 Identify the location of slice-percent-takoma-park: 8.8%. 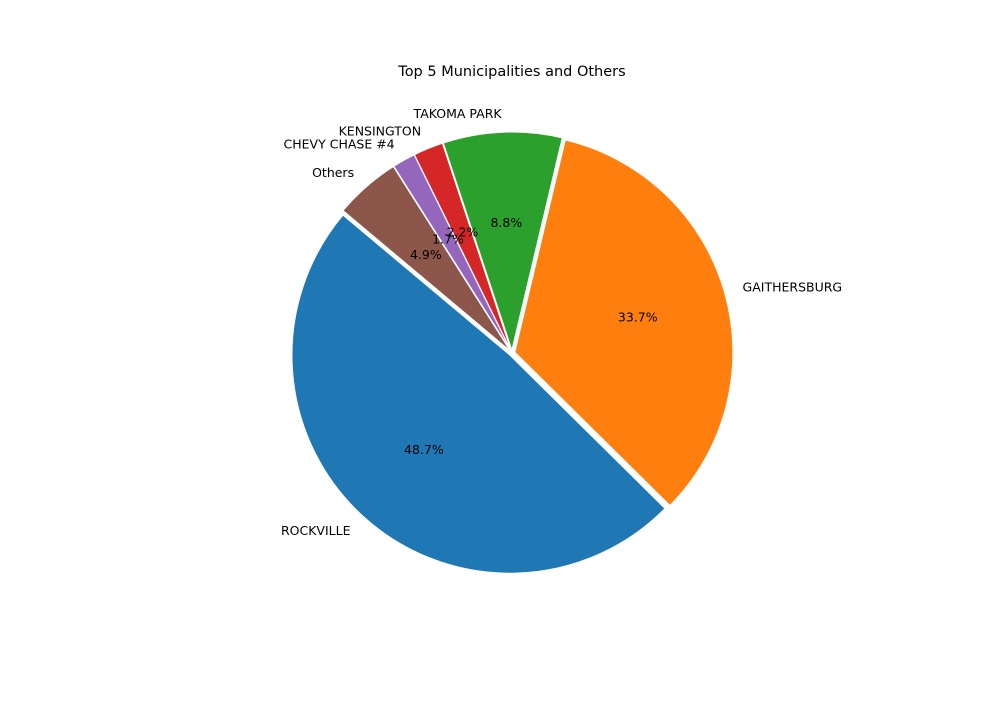
(506, 222).